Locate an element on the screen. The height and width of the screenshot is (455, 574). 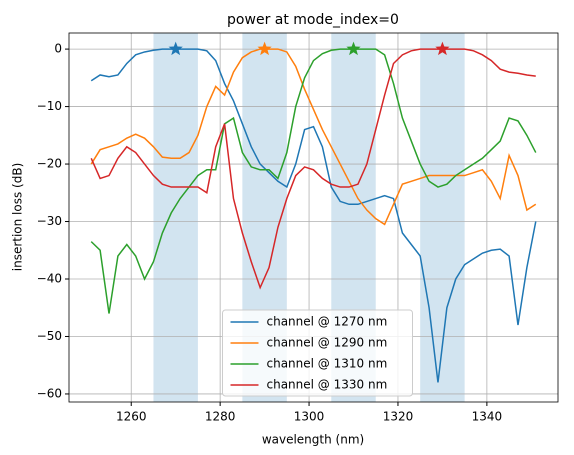
y-tick-label: −40 is located at coordinates (49, 279).